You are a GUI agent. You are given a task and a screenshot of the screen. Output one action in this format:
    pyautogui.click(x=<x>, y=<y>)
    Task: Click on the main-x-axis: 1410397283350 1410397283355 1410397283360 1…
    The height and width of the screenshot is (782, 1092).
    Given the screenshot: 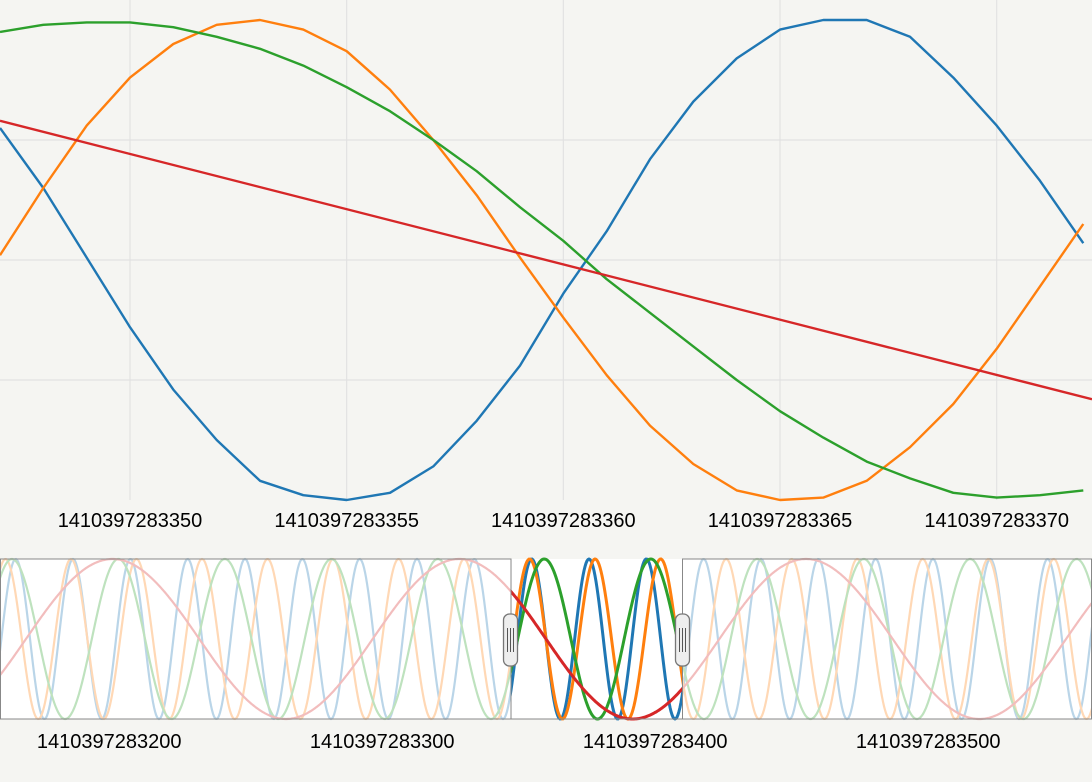 What is the action you would take?
    pyautogui.click(x=563, y=521)
    